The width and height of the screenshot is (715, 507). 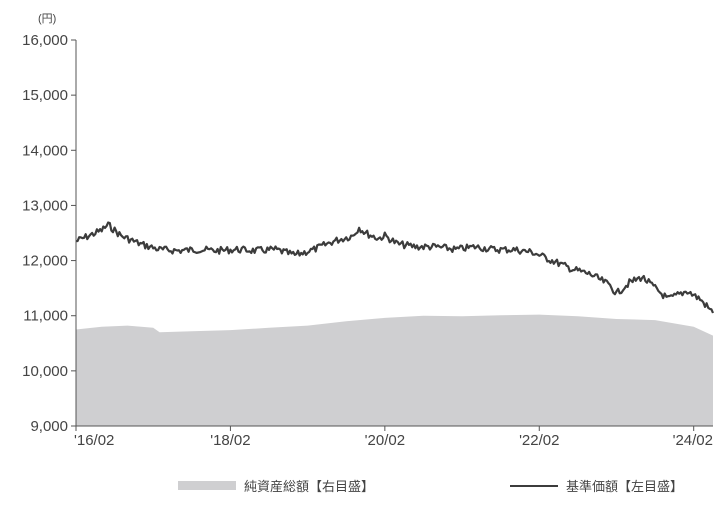 What do you see at coordinates (207, 485) in the screenshot?
I see `legend-area-swatch` at bounding box center [207, 485].